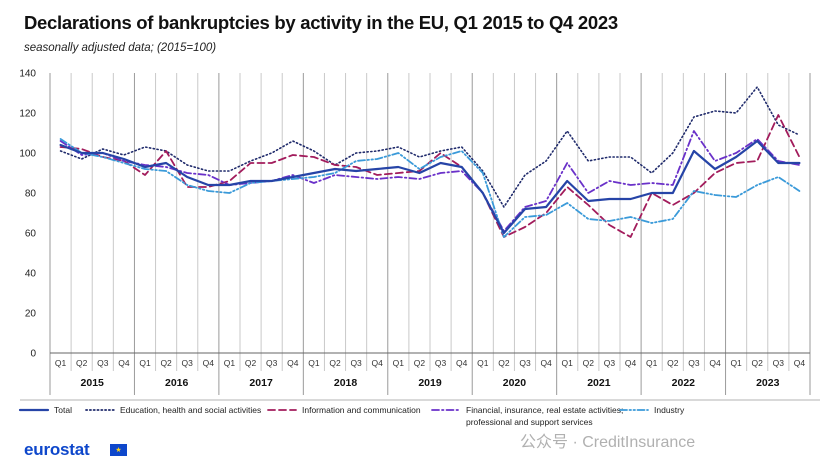 The height and width of the screenshot is (472, 840). I want to click on eurostat-logo: eurostat, so click(57, 449).